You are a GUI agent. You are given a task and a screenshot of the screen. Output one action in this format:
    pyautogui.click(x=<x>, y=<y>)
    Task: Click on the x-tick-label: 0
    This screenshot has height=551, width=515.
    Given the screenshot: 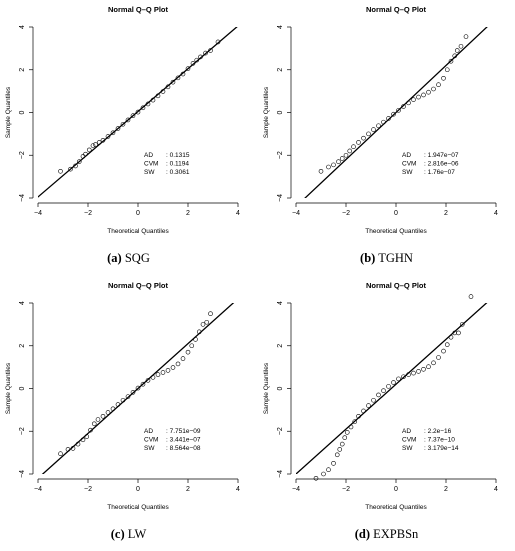 What is the action you would take?
    pyautogui.click(x=396, y=489)
    